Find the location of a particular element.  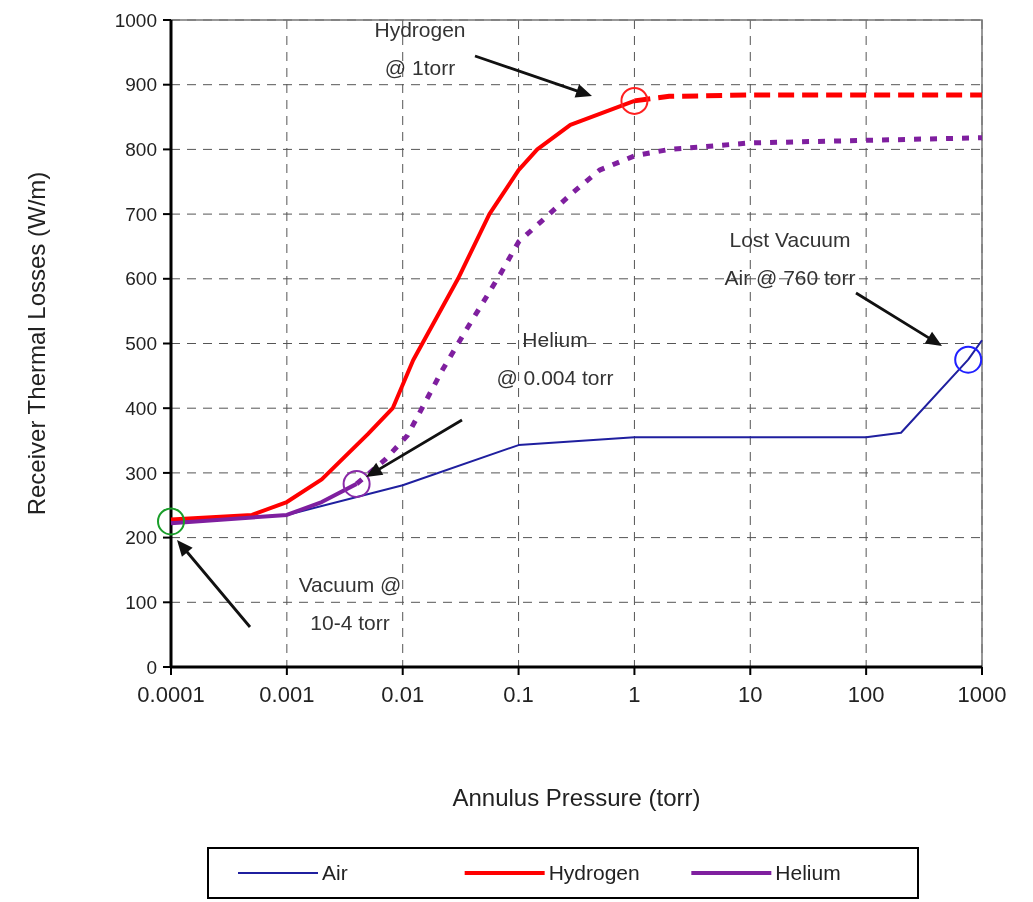

y-tick-label: 700 is located at coordinates (141, 214).